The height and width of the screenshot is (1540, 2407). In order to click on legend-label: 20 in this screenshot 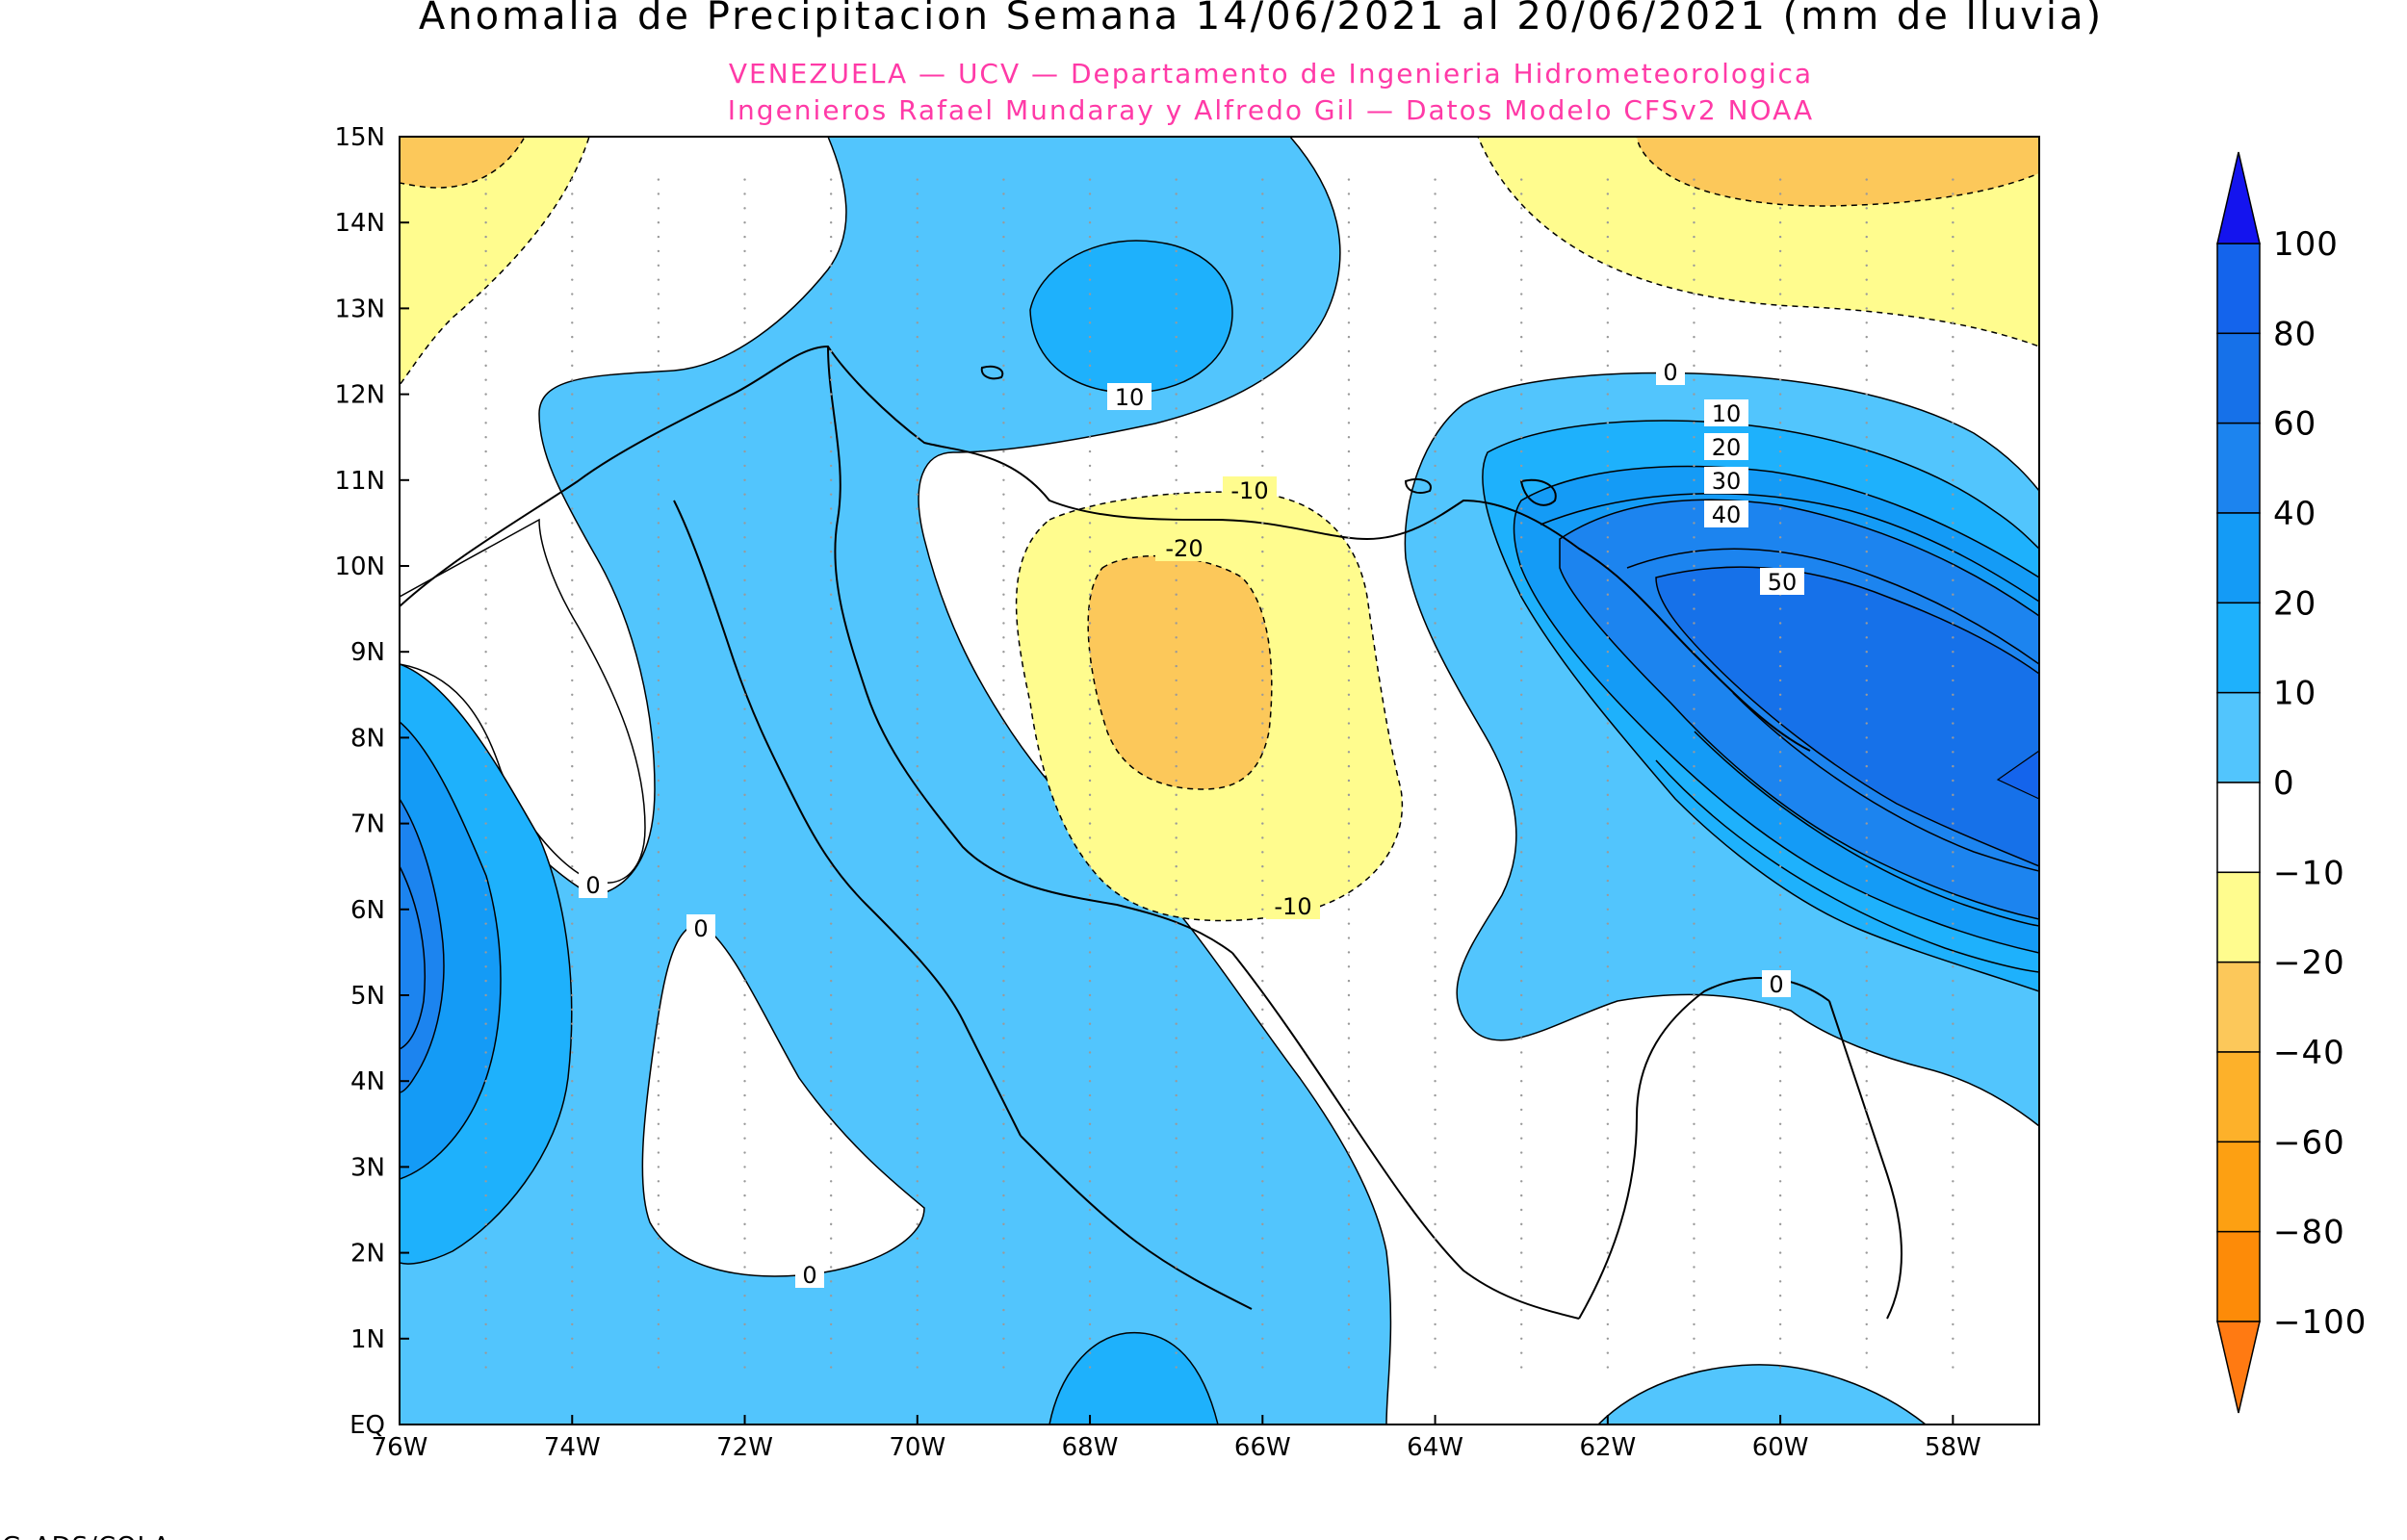, I will do `click(2294, 603)`.